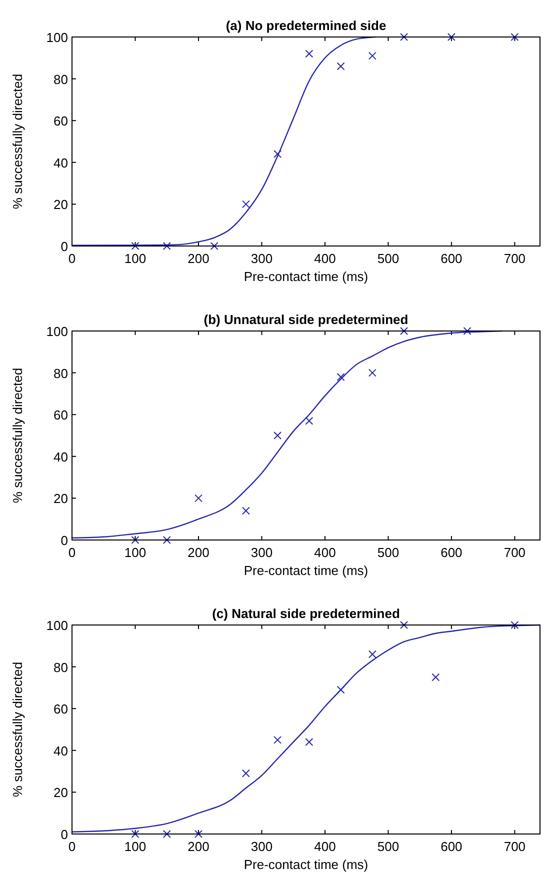 The image size is (549, 883). What do you see at coordinates (306, 25) in the screenshot?
I see `chart-title: (a) No predetermined side` at bounding box center [306, 25].